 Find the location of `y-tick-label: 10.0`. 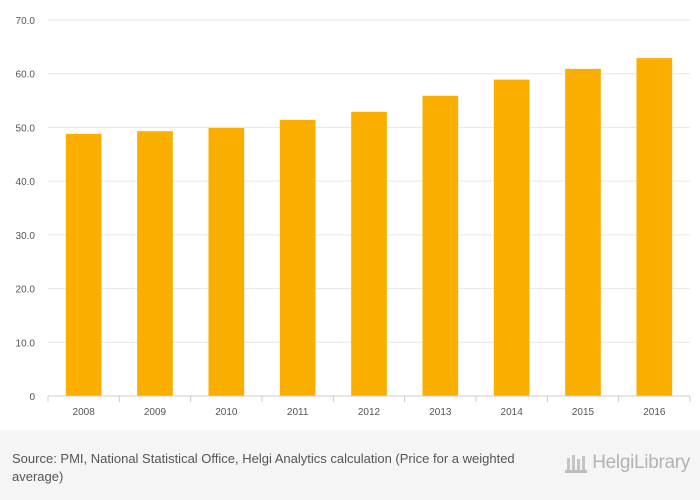

y-tick-label: 10.0 is located at coordinates (26, 343).